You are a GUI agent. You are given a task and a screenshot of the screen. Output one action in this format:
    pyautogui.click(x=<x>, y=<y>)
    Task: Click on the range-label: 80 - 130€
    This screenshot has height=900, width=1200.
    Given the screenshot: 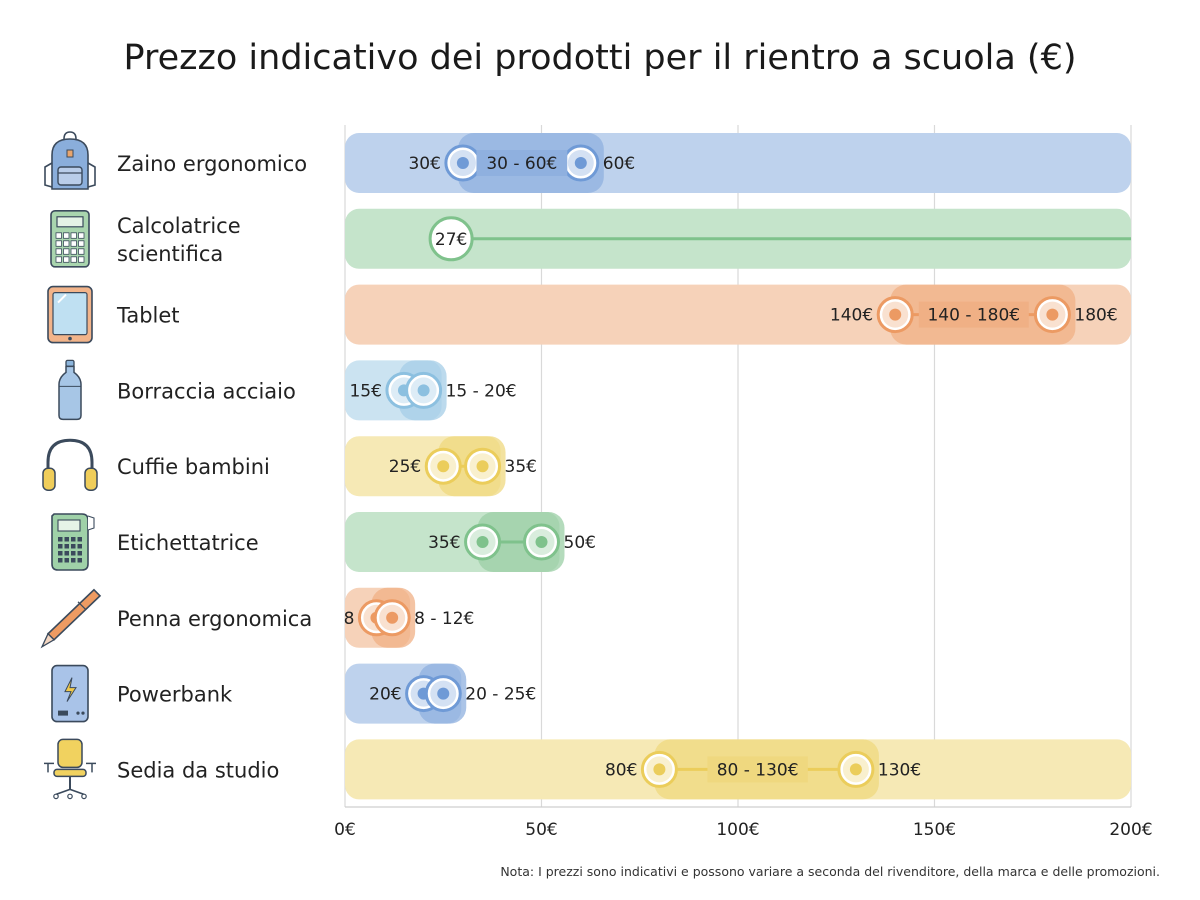 What is the action you would take?
    pyautogui.click(x=758, y=770)
    